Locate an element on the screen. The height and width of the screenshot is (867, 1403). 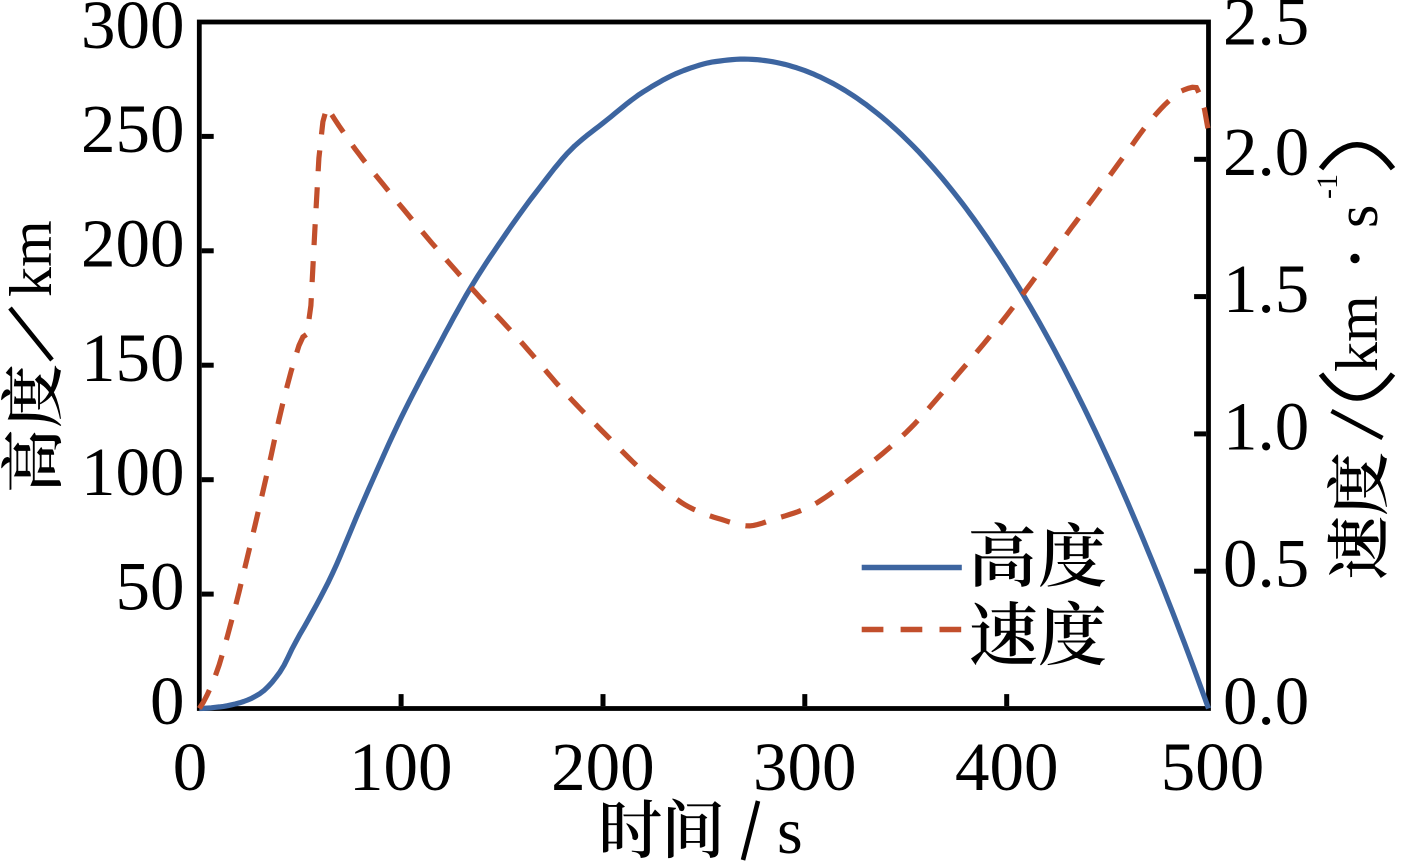
svg-text: 2.5 is located at coordinates (1266, 30).